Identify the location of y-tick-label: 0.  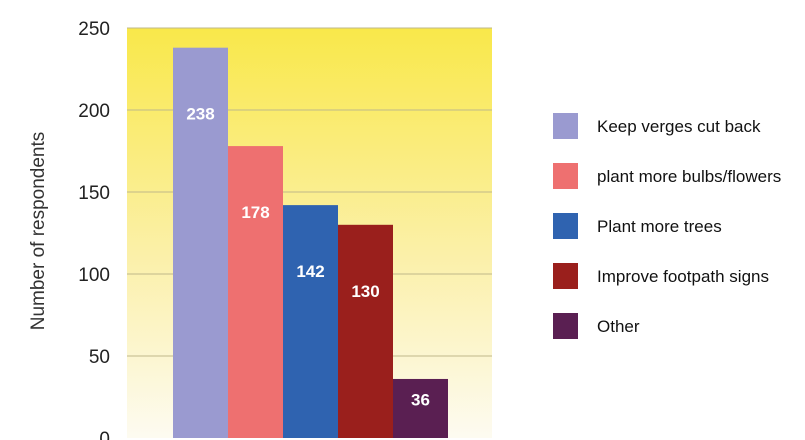
(104, 434).